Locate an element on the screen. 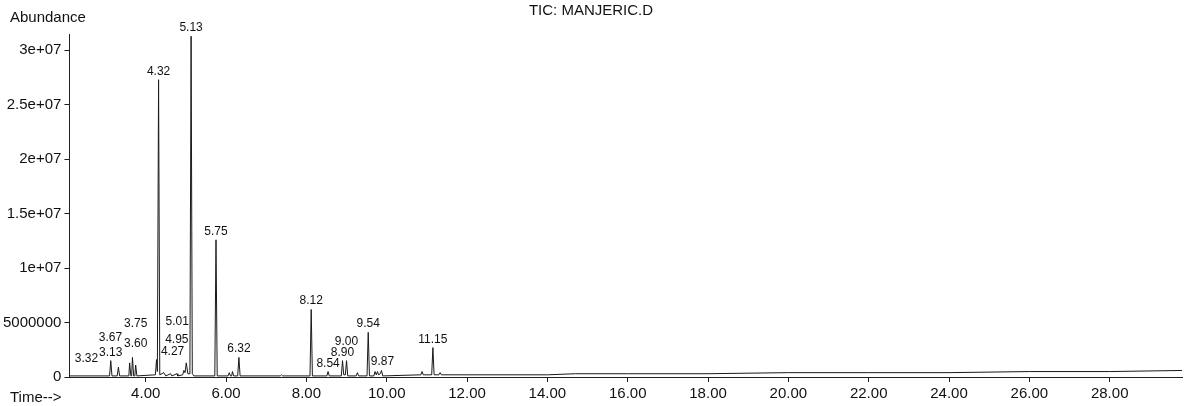 This screenshot has height=406, width=1186. annotation: 8.12 is located at coordinates (311, 300).